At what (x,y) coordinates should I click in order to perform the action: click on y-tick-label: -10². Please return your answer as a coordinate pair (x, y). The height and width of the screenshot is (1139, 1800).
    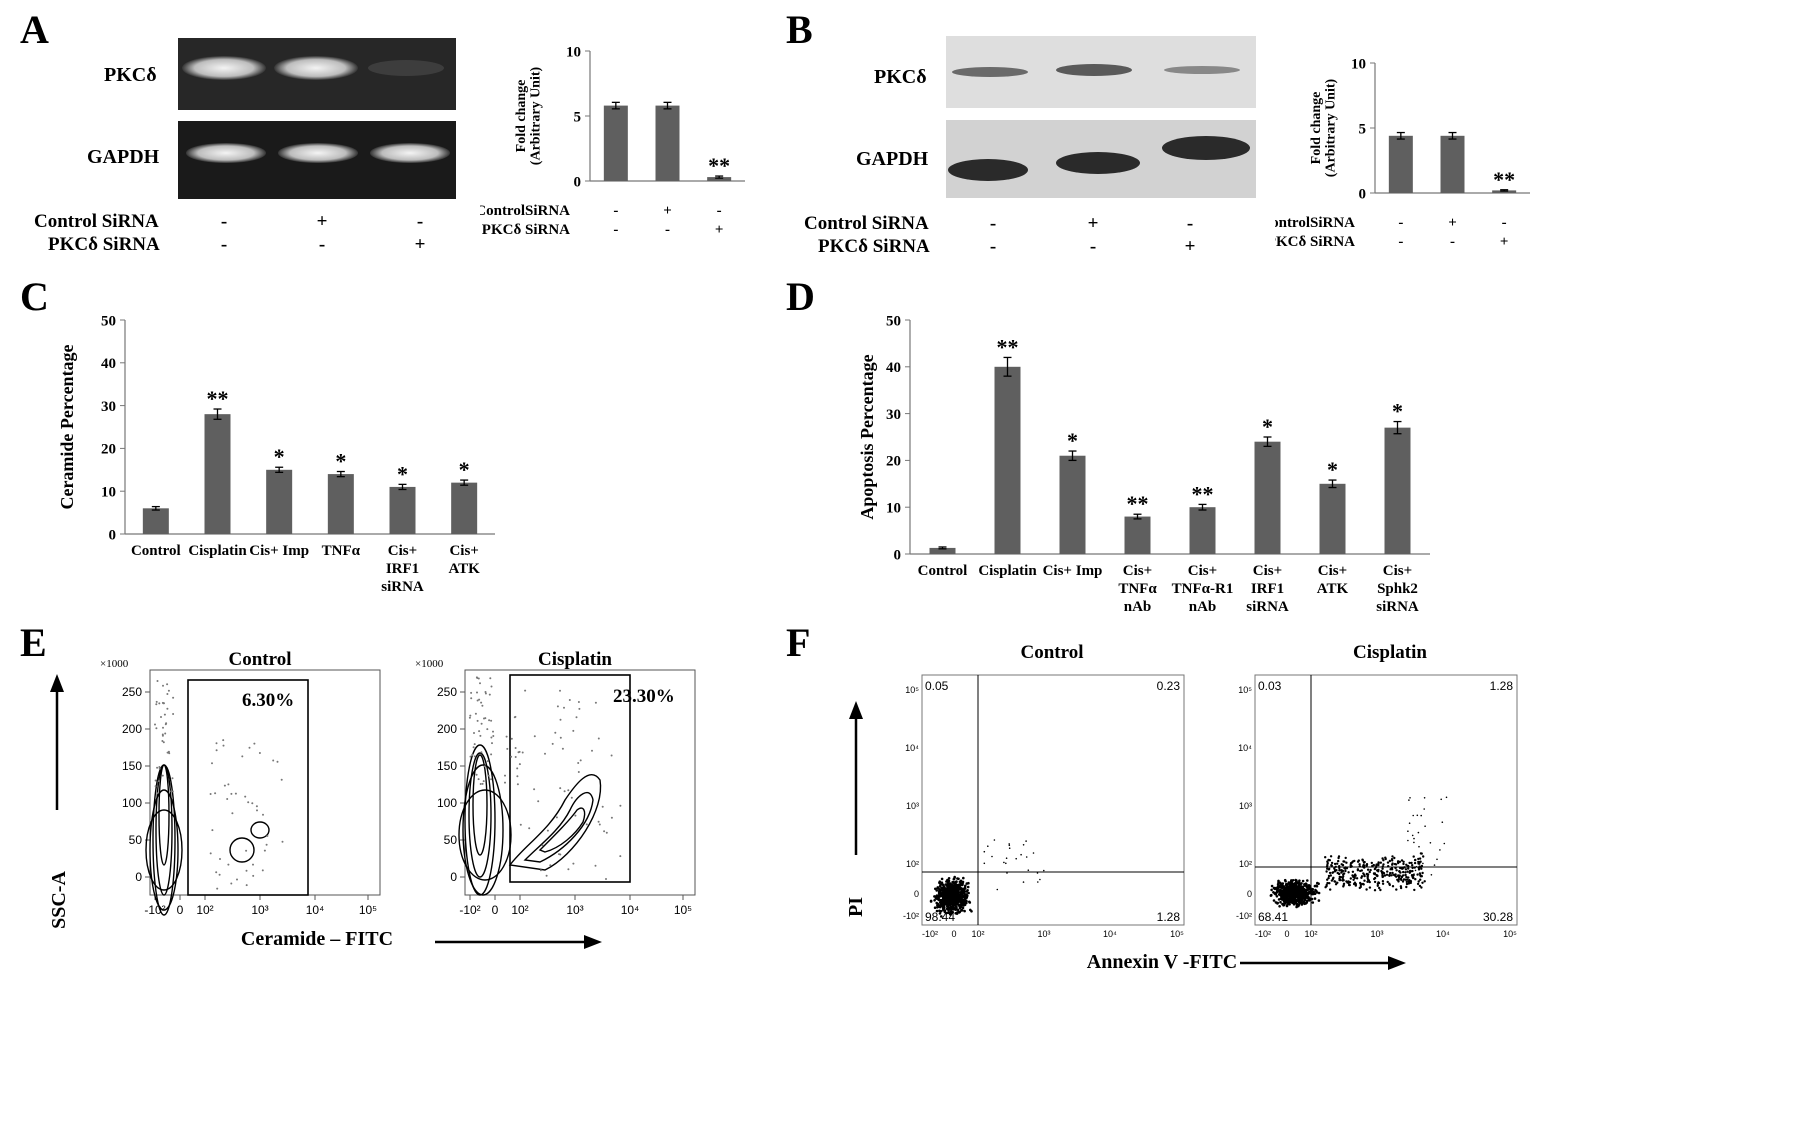
    Looking at the image, I should click on (1244, 916).